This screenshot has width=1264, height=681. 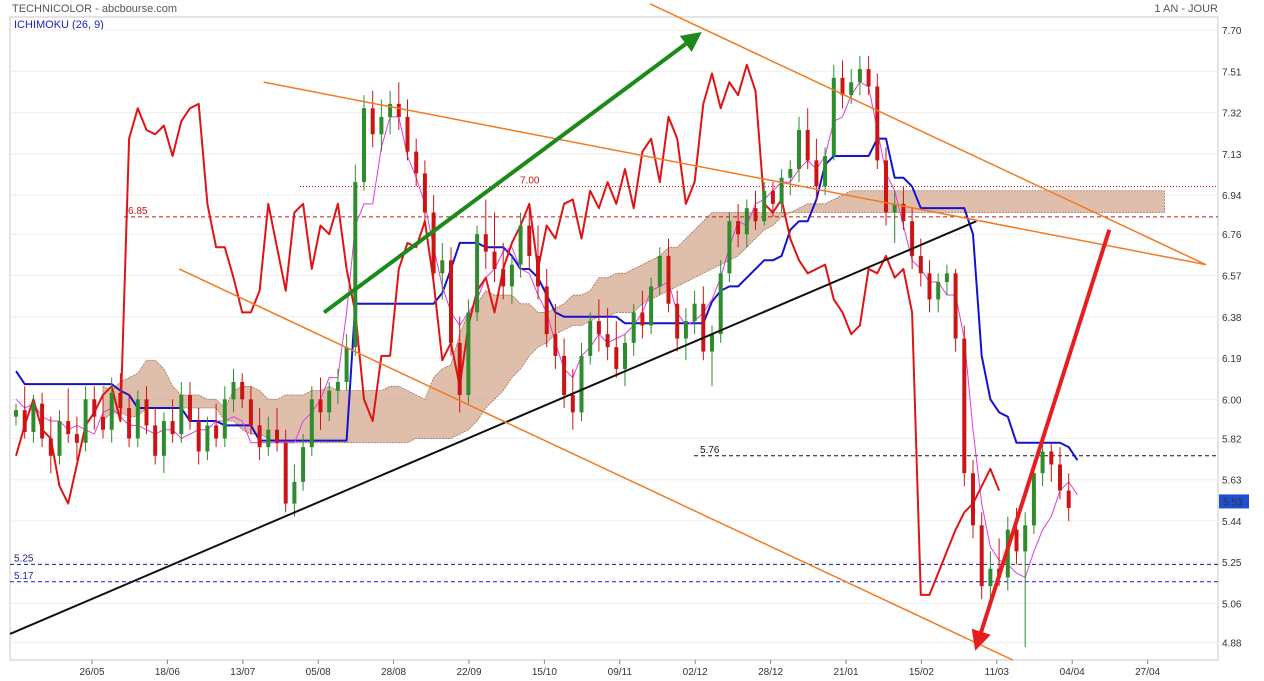 I want to click on y-tick-label: 6.19, so click(x=1232, y=359).